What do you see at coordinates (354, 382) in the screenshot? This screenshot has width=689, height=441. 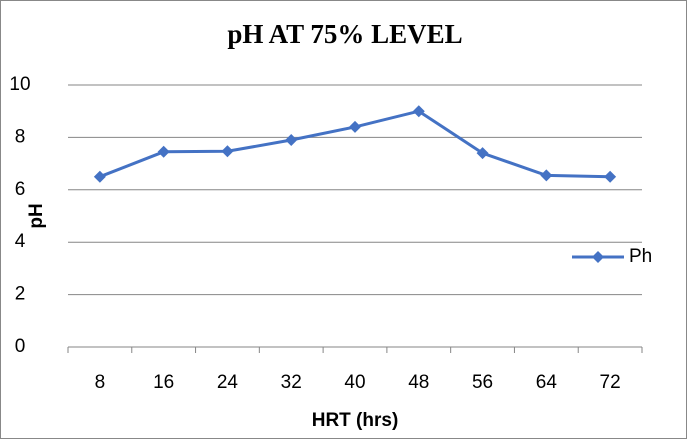 I see `x-tick-label: 40` at bounding box center [354, 382].